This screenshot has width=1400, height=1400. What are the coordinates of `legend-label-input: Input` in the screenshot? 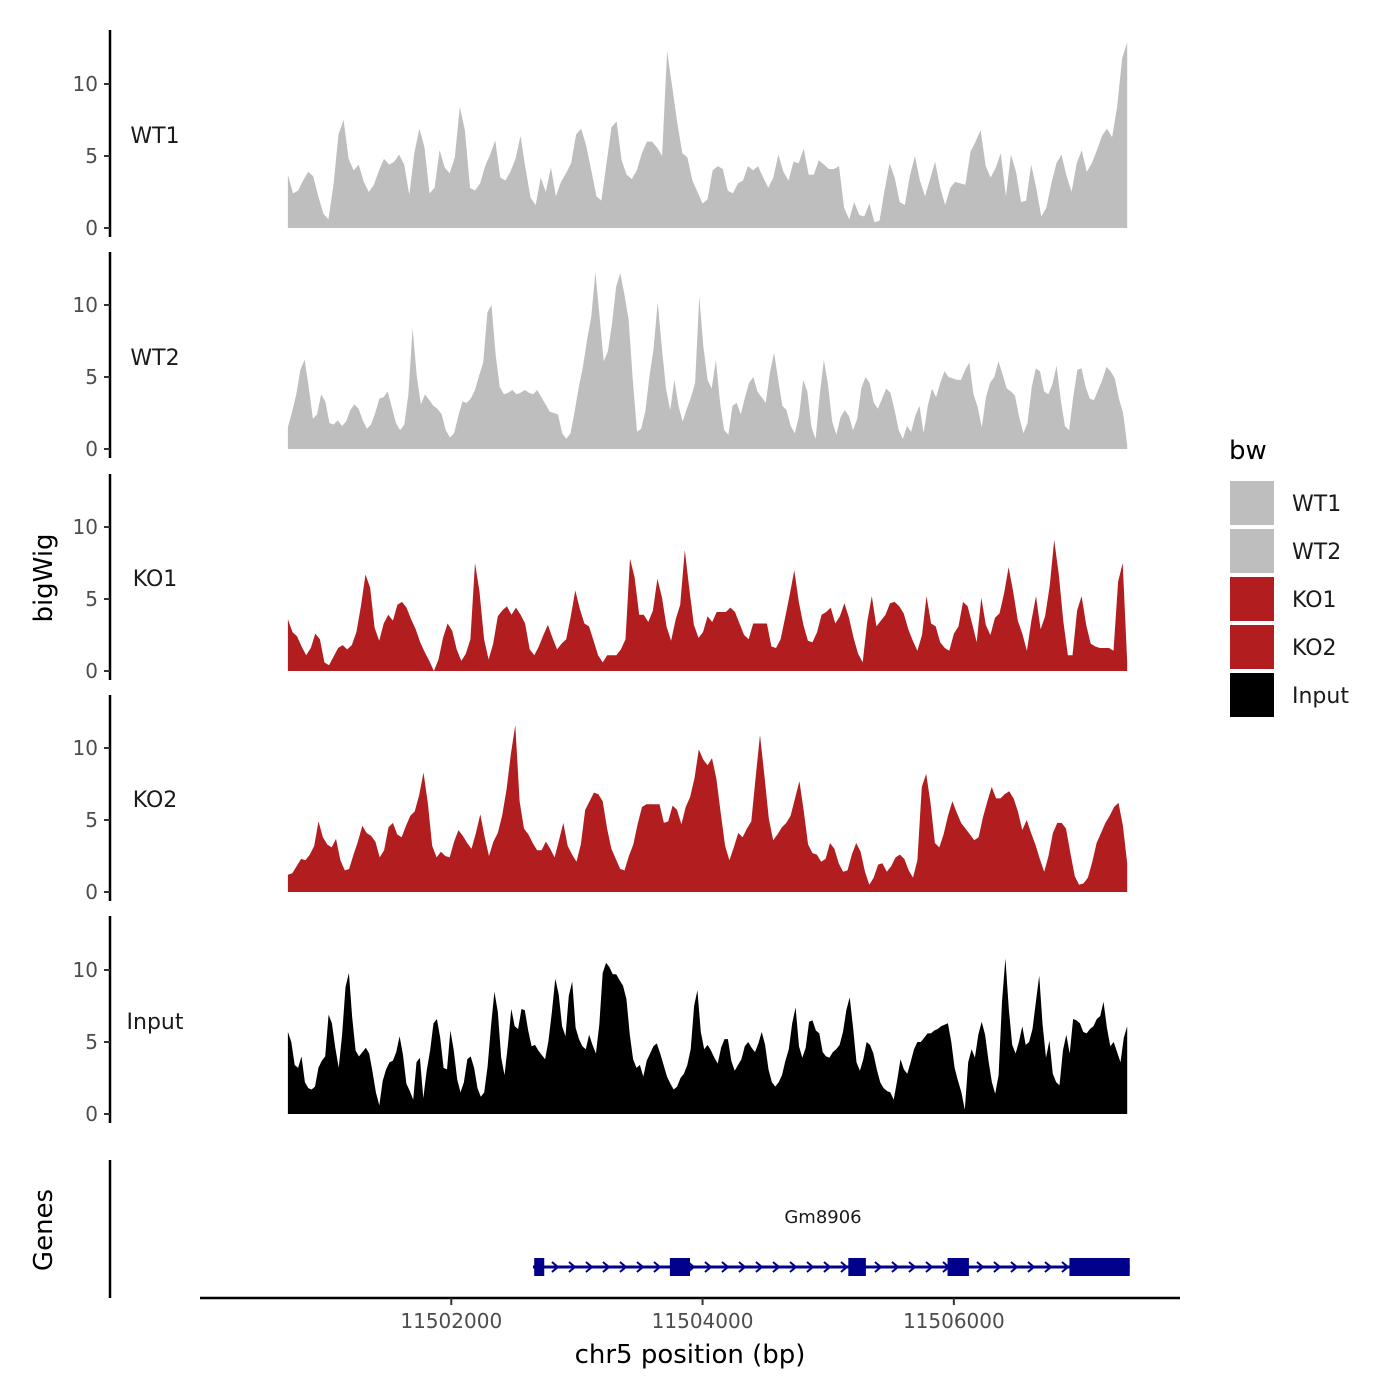 It's located at (1320, 696).